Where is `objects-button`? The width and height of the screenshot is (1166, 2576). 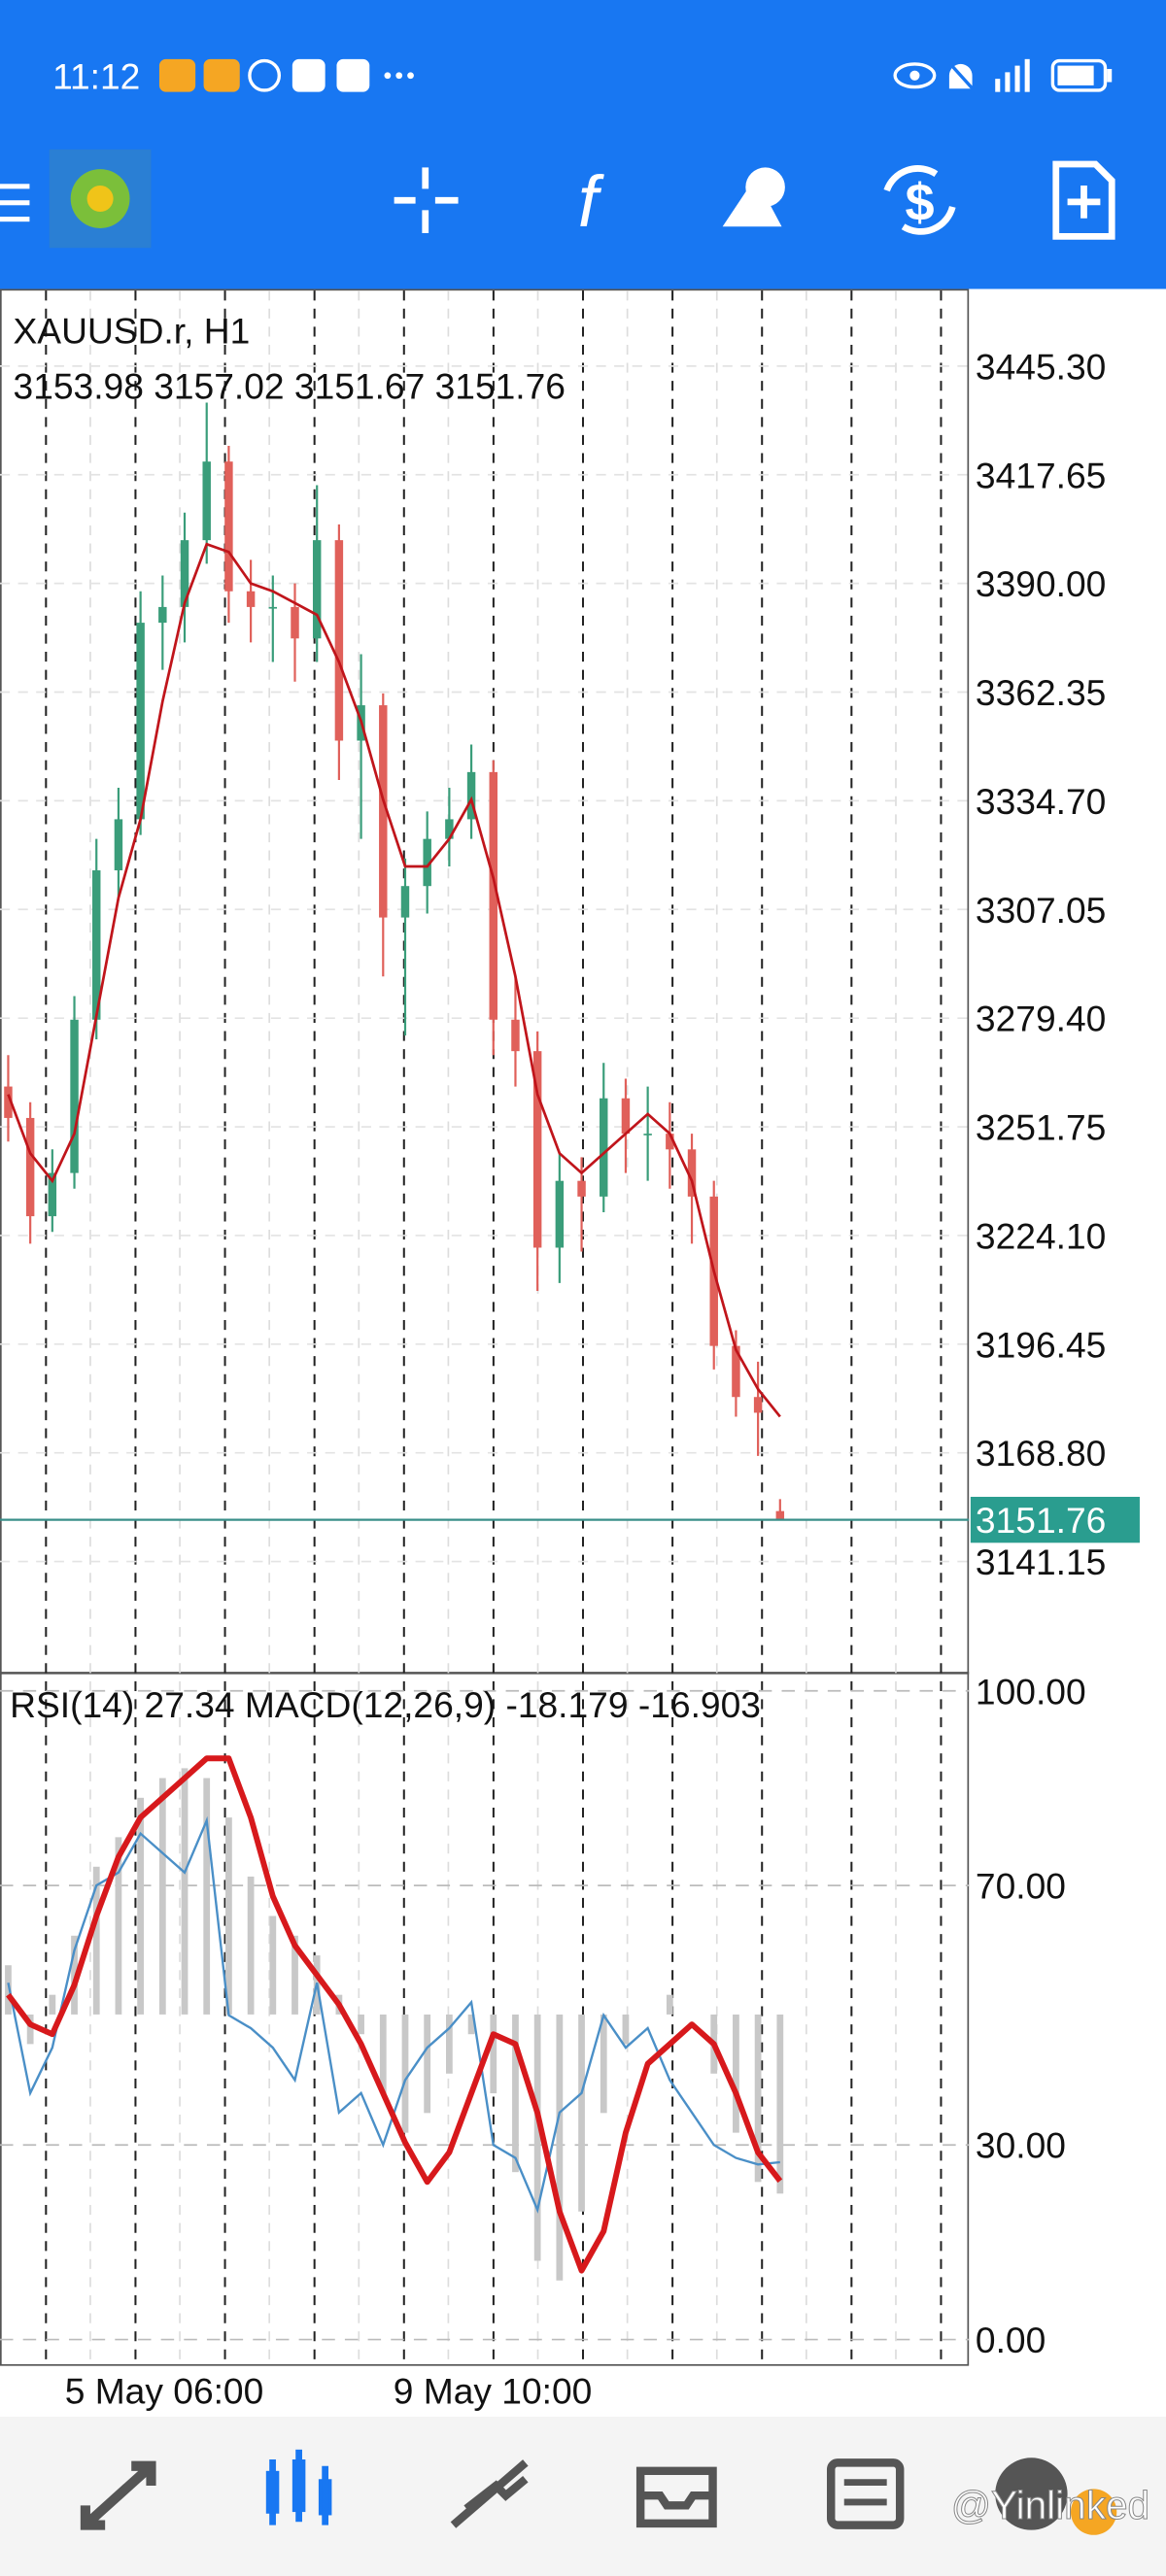 objects-button is located at coordinates (753, 197).